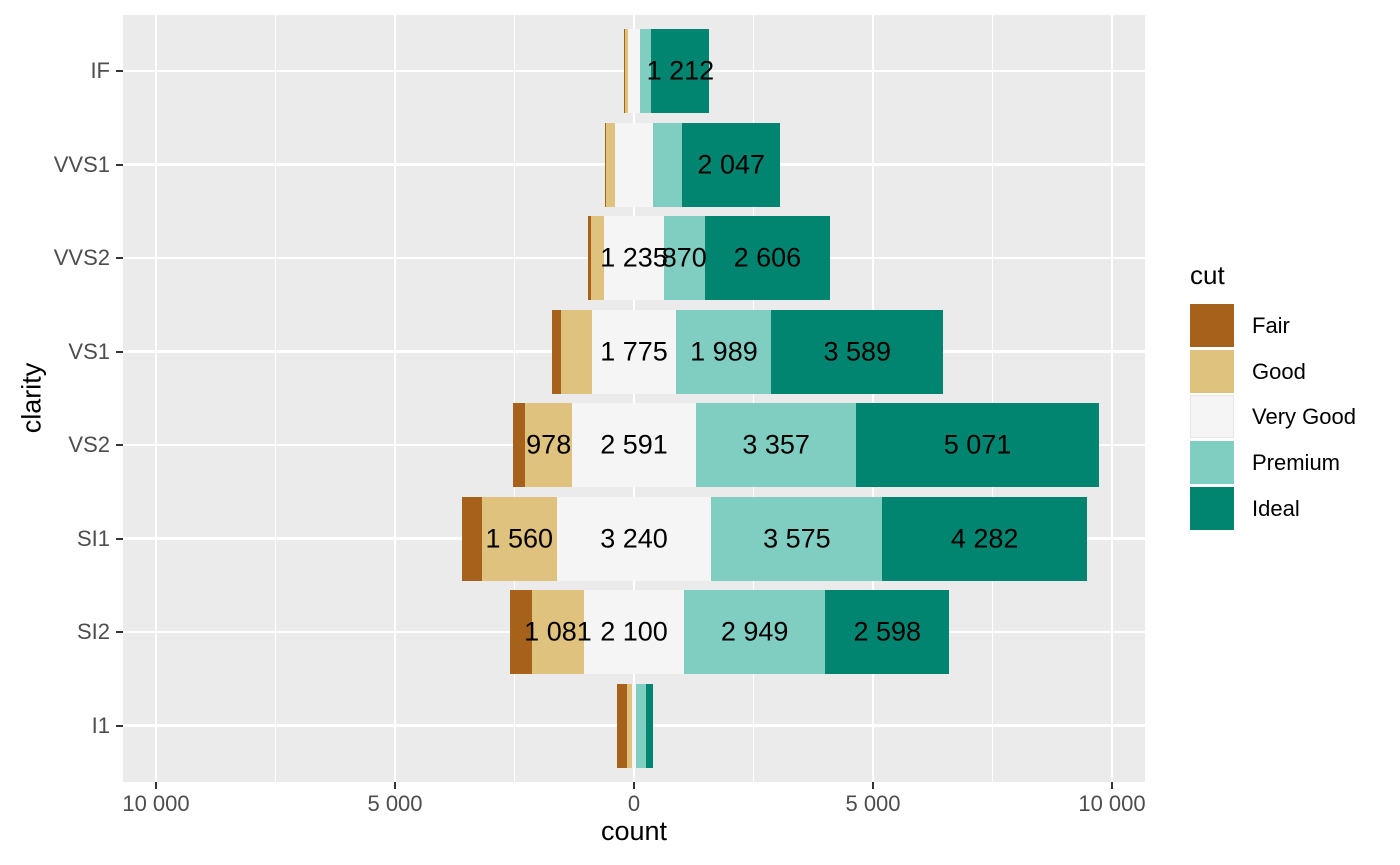 The height and width of the screenshot is (865, 1400). I want to click on bar-label: 3 575, so click(797, 538).